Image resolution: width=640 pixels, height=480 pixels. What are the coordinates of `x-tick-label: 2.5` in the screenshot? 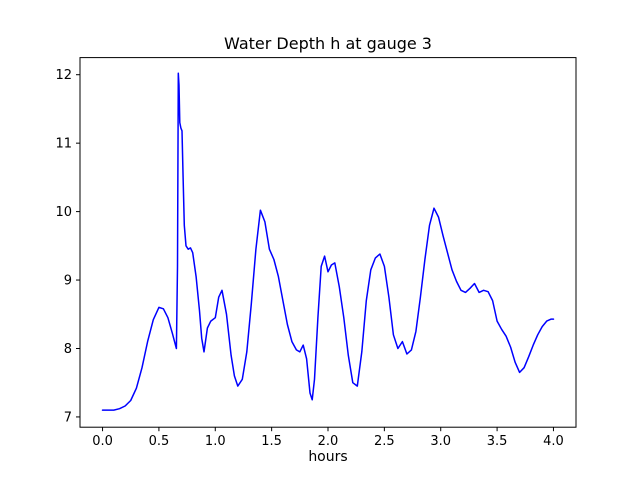 It's located at (384, 441).